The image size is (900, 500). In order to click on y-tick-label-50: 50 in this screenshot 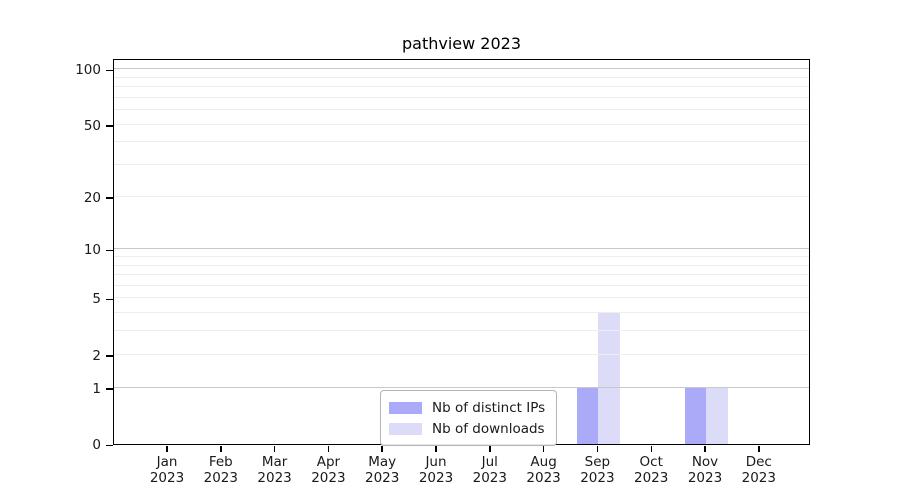, I will do `click(92, 125)`.